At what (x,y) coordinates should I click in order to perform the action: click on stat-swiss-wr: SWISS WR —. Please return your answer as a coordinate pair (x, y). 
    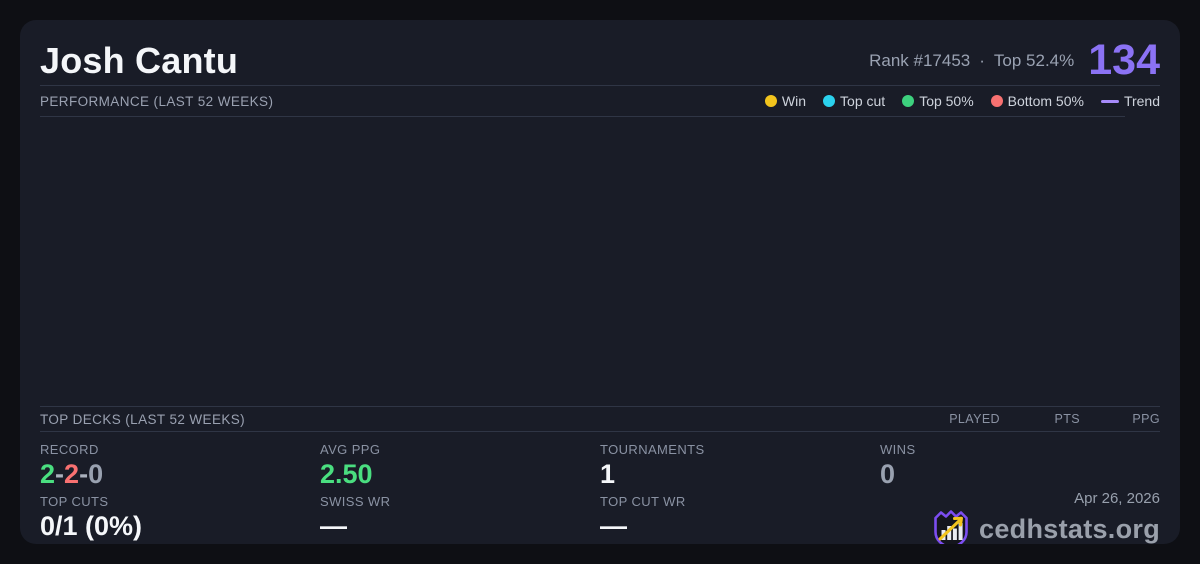
    Looking at the image, I should click on (460, 514).